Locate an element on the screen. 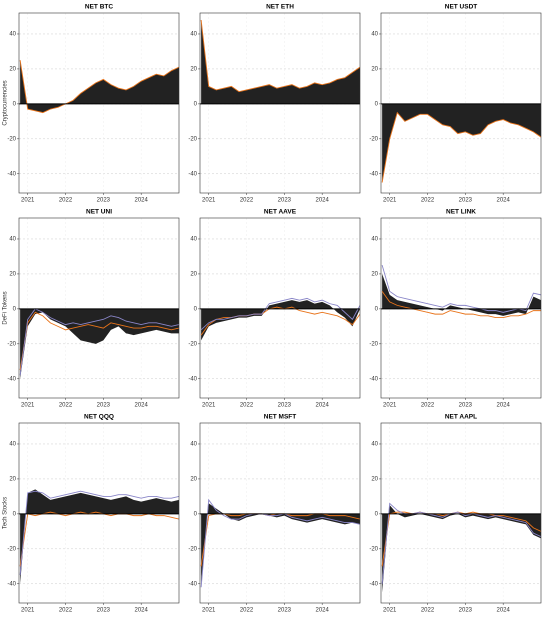 Image resolution: width=550 pixels, height=620 pixels. y-axis-label: Cryptocurrencies is located at coordinates (6, 102).